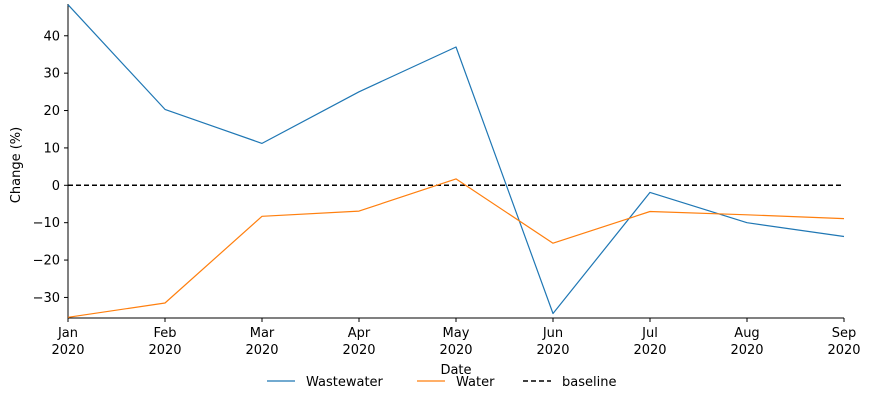 Image resolution: width=871 pixels, height=404 pixels. I want to click on legend-label: Water, so click(475, 382).